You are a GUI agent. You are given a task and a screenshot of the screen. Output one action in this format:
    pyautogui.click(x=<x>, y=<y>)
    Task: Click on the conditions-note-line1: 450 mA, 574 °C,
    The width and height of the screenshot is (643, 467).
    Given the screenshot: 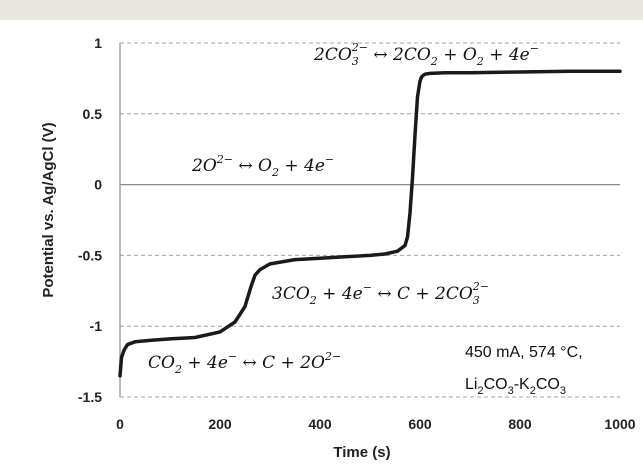 What is the action you would take?
    pyautogui.click(x=524, y=352)
    